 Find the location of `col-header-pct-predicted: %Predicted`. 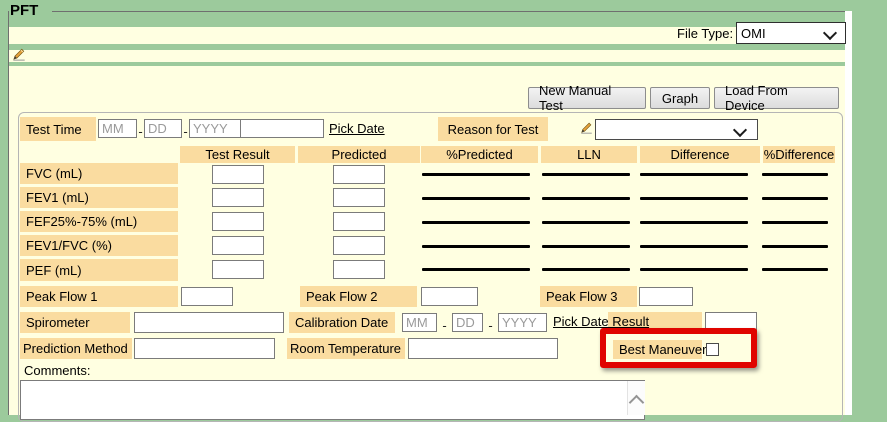

col-header-pct-predicted: %Predicted is located at coordinates (479, 154).